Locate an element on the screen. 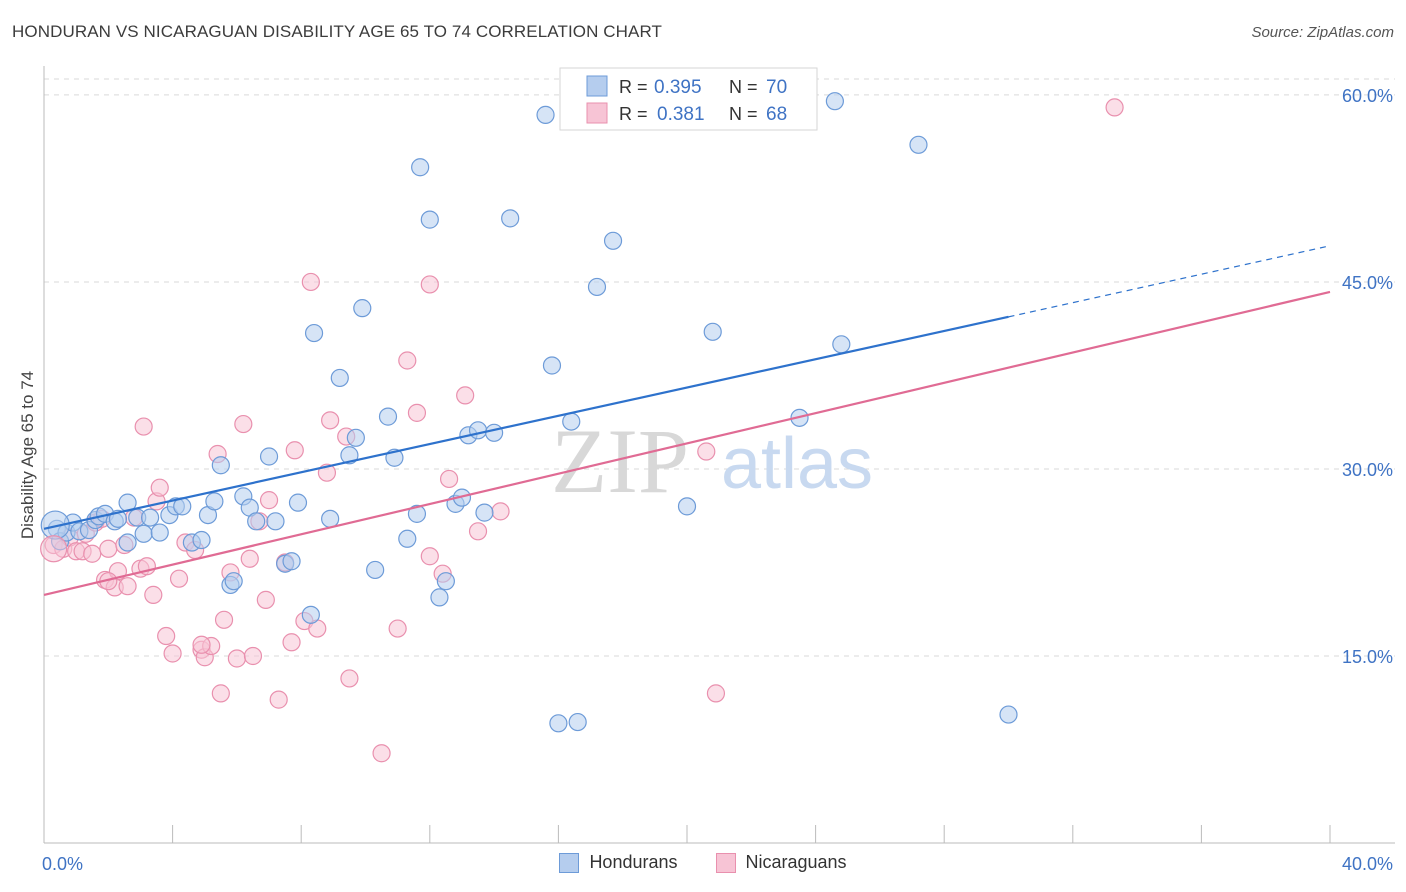 The height and width of the screenshot is (892, 1406). legend-r-value-1: 0.395 is located at coordinates (678, 87).